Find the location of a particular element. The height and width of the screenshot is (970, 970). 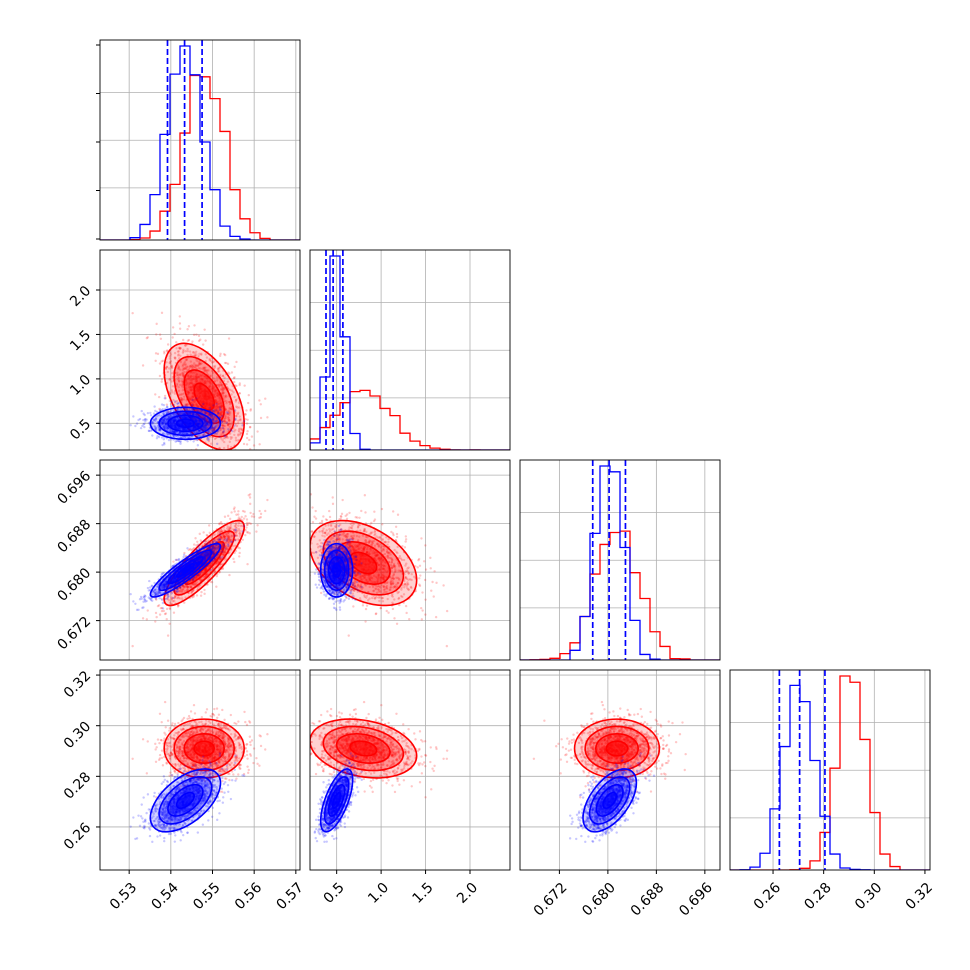

y-tick-label: 0.30 is located at coordinates (77, 735).